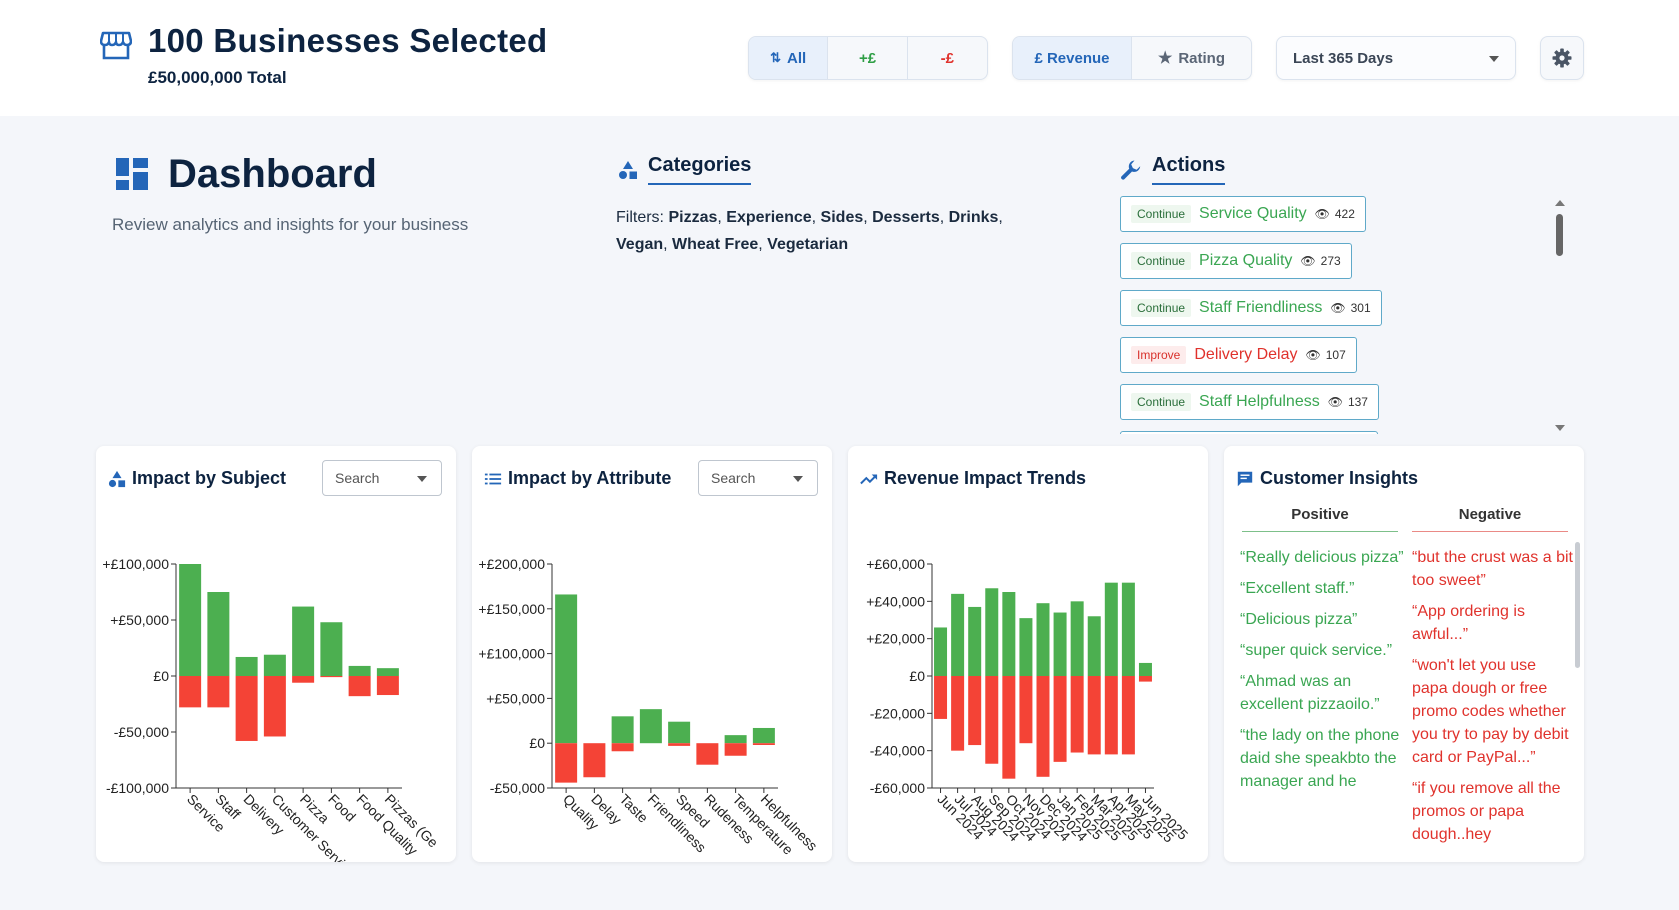 The width and height of the screenshot is (1679, 910). I want to click on y-tick-label: +£50,000, so click(139, 620).